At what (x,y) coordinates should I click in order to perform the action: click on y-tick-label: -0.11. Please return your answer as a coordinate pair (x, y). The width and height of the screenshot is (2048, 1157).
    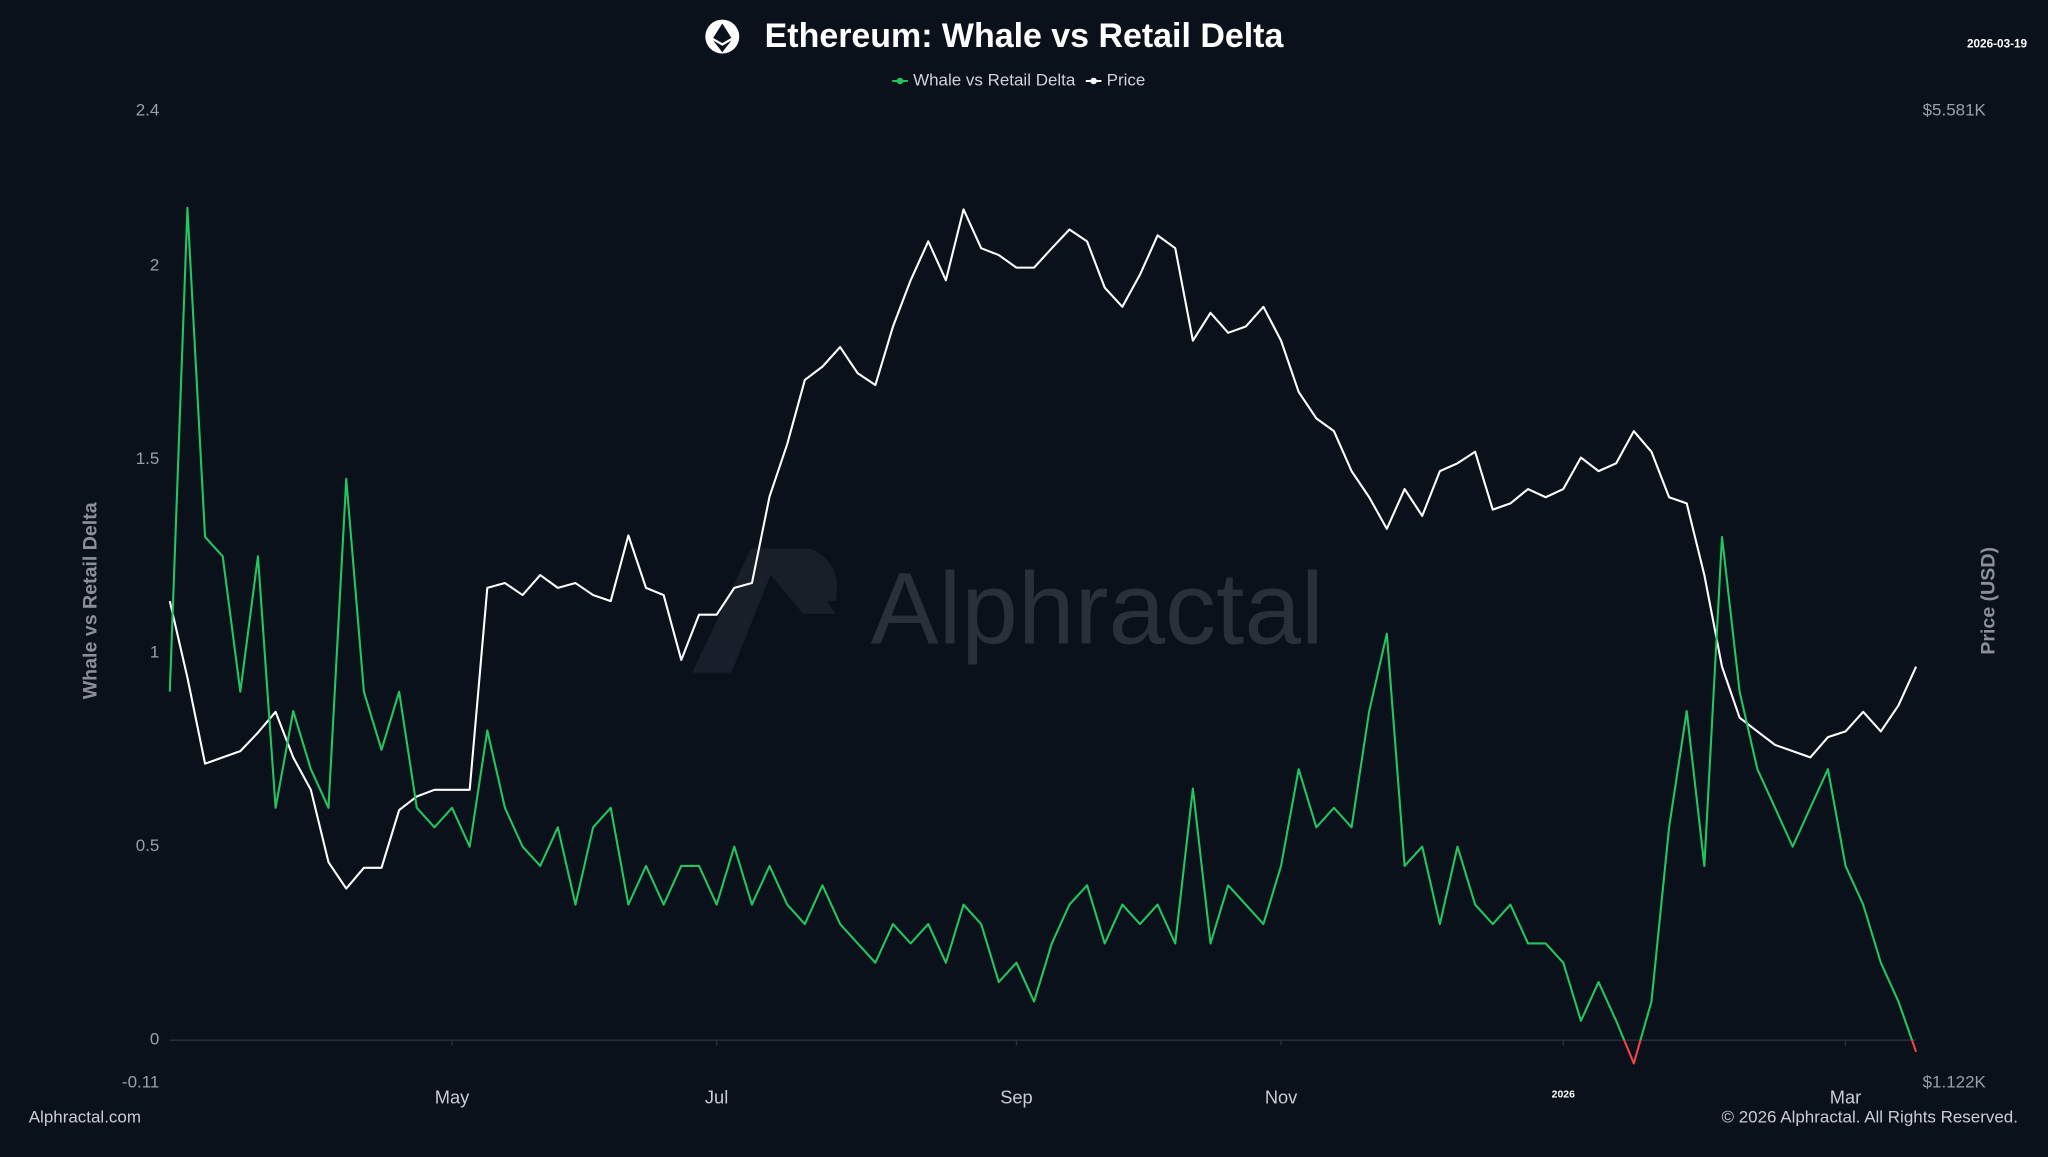
    Looking at the image, I should click on (140, 1081).